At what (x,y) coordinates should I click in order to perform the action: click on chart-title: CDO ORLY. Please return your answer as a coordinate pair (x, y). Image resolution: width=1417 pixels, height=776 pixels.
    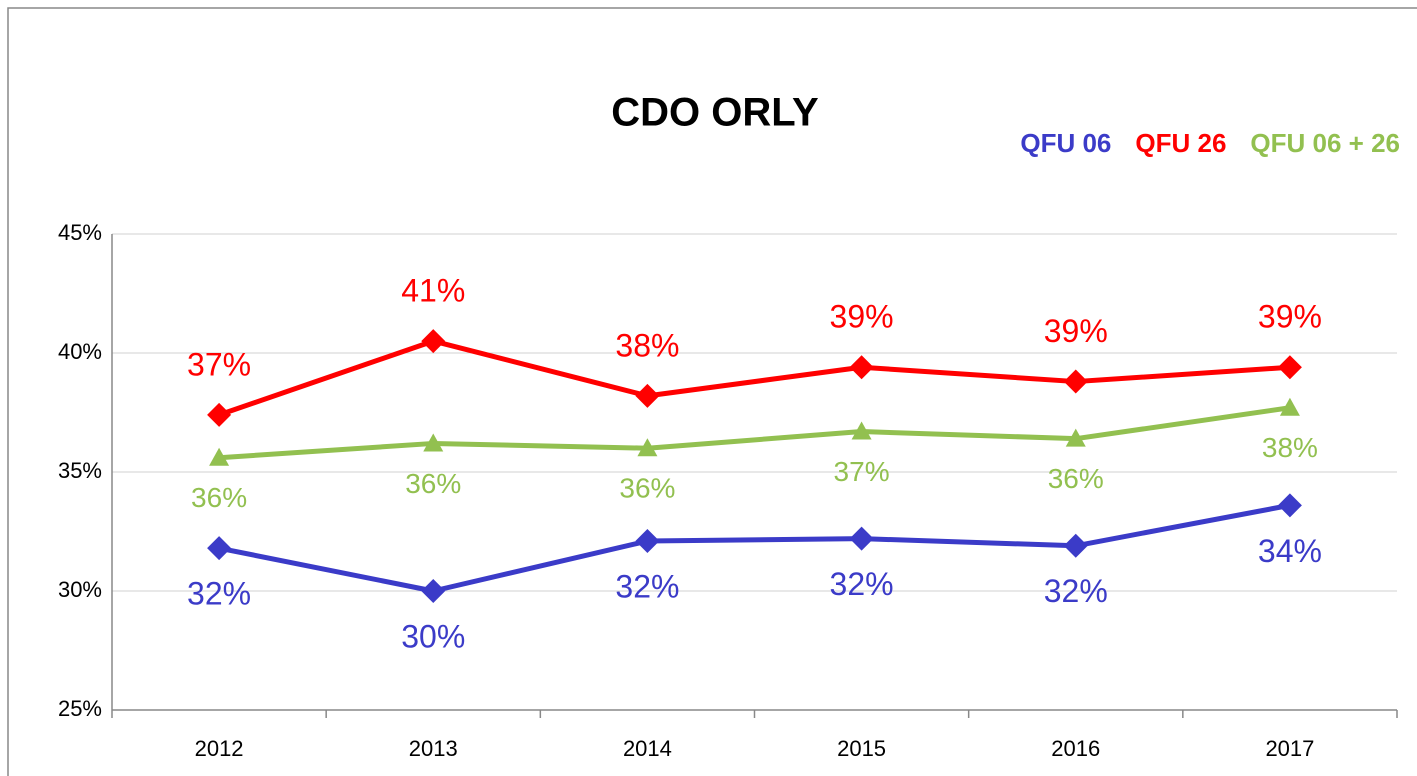
    Looking at the image, I should click on (715, 113).